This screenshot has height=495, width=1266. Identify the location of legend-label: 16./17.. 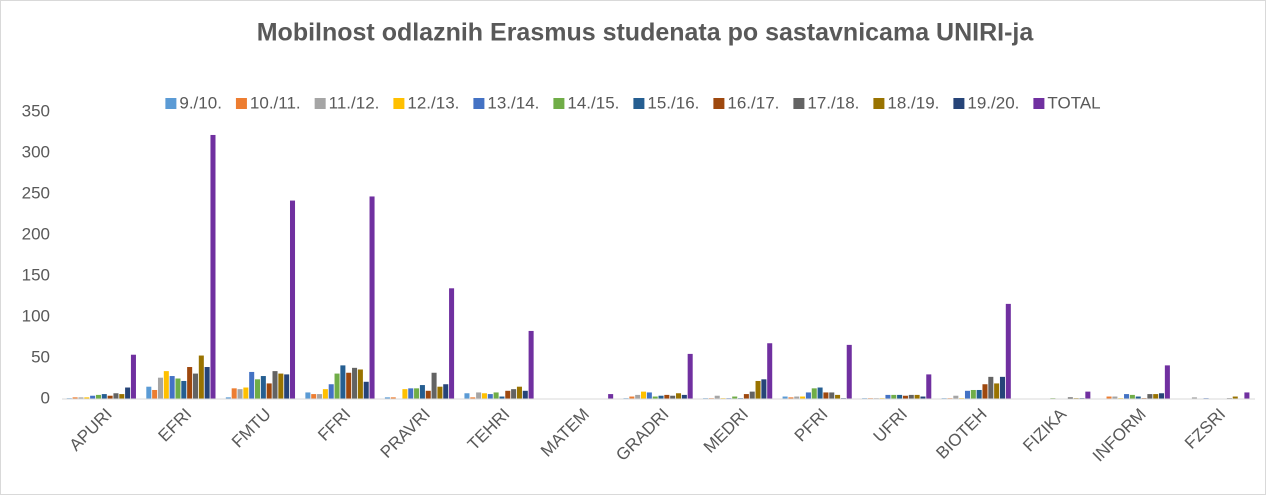
(753, 102).